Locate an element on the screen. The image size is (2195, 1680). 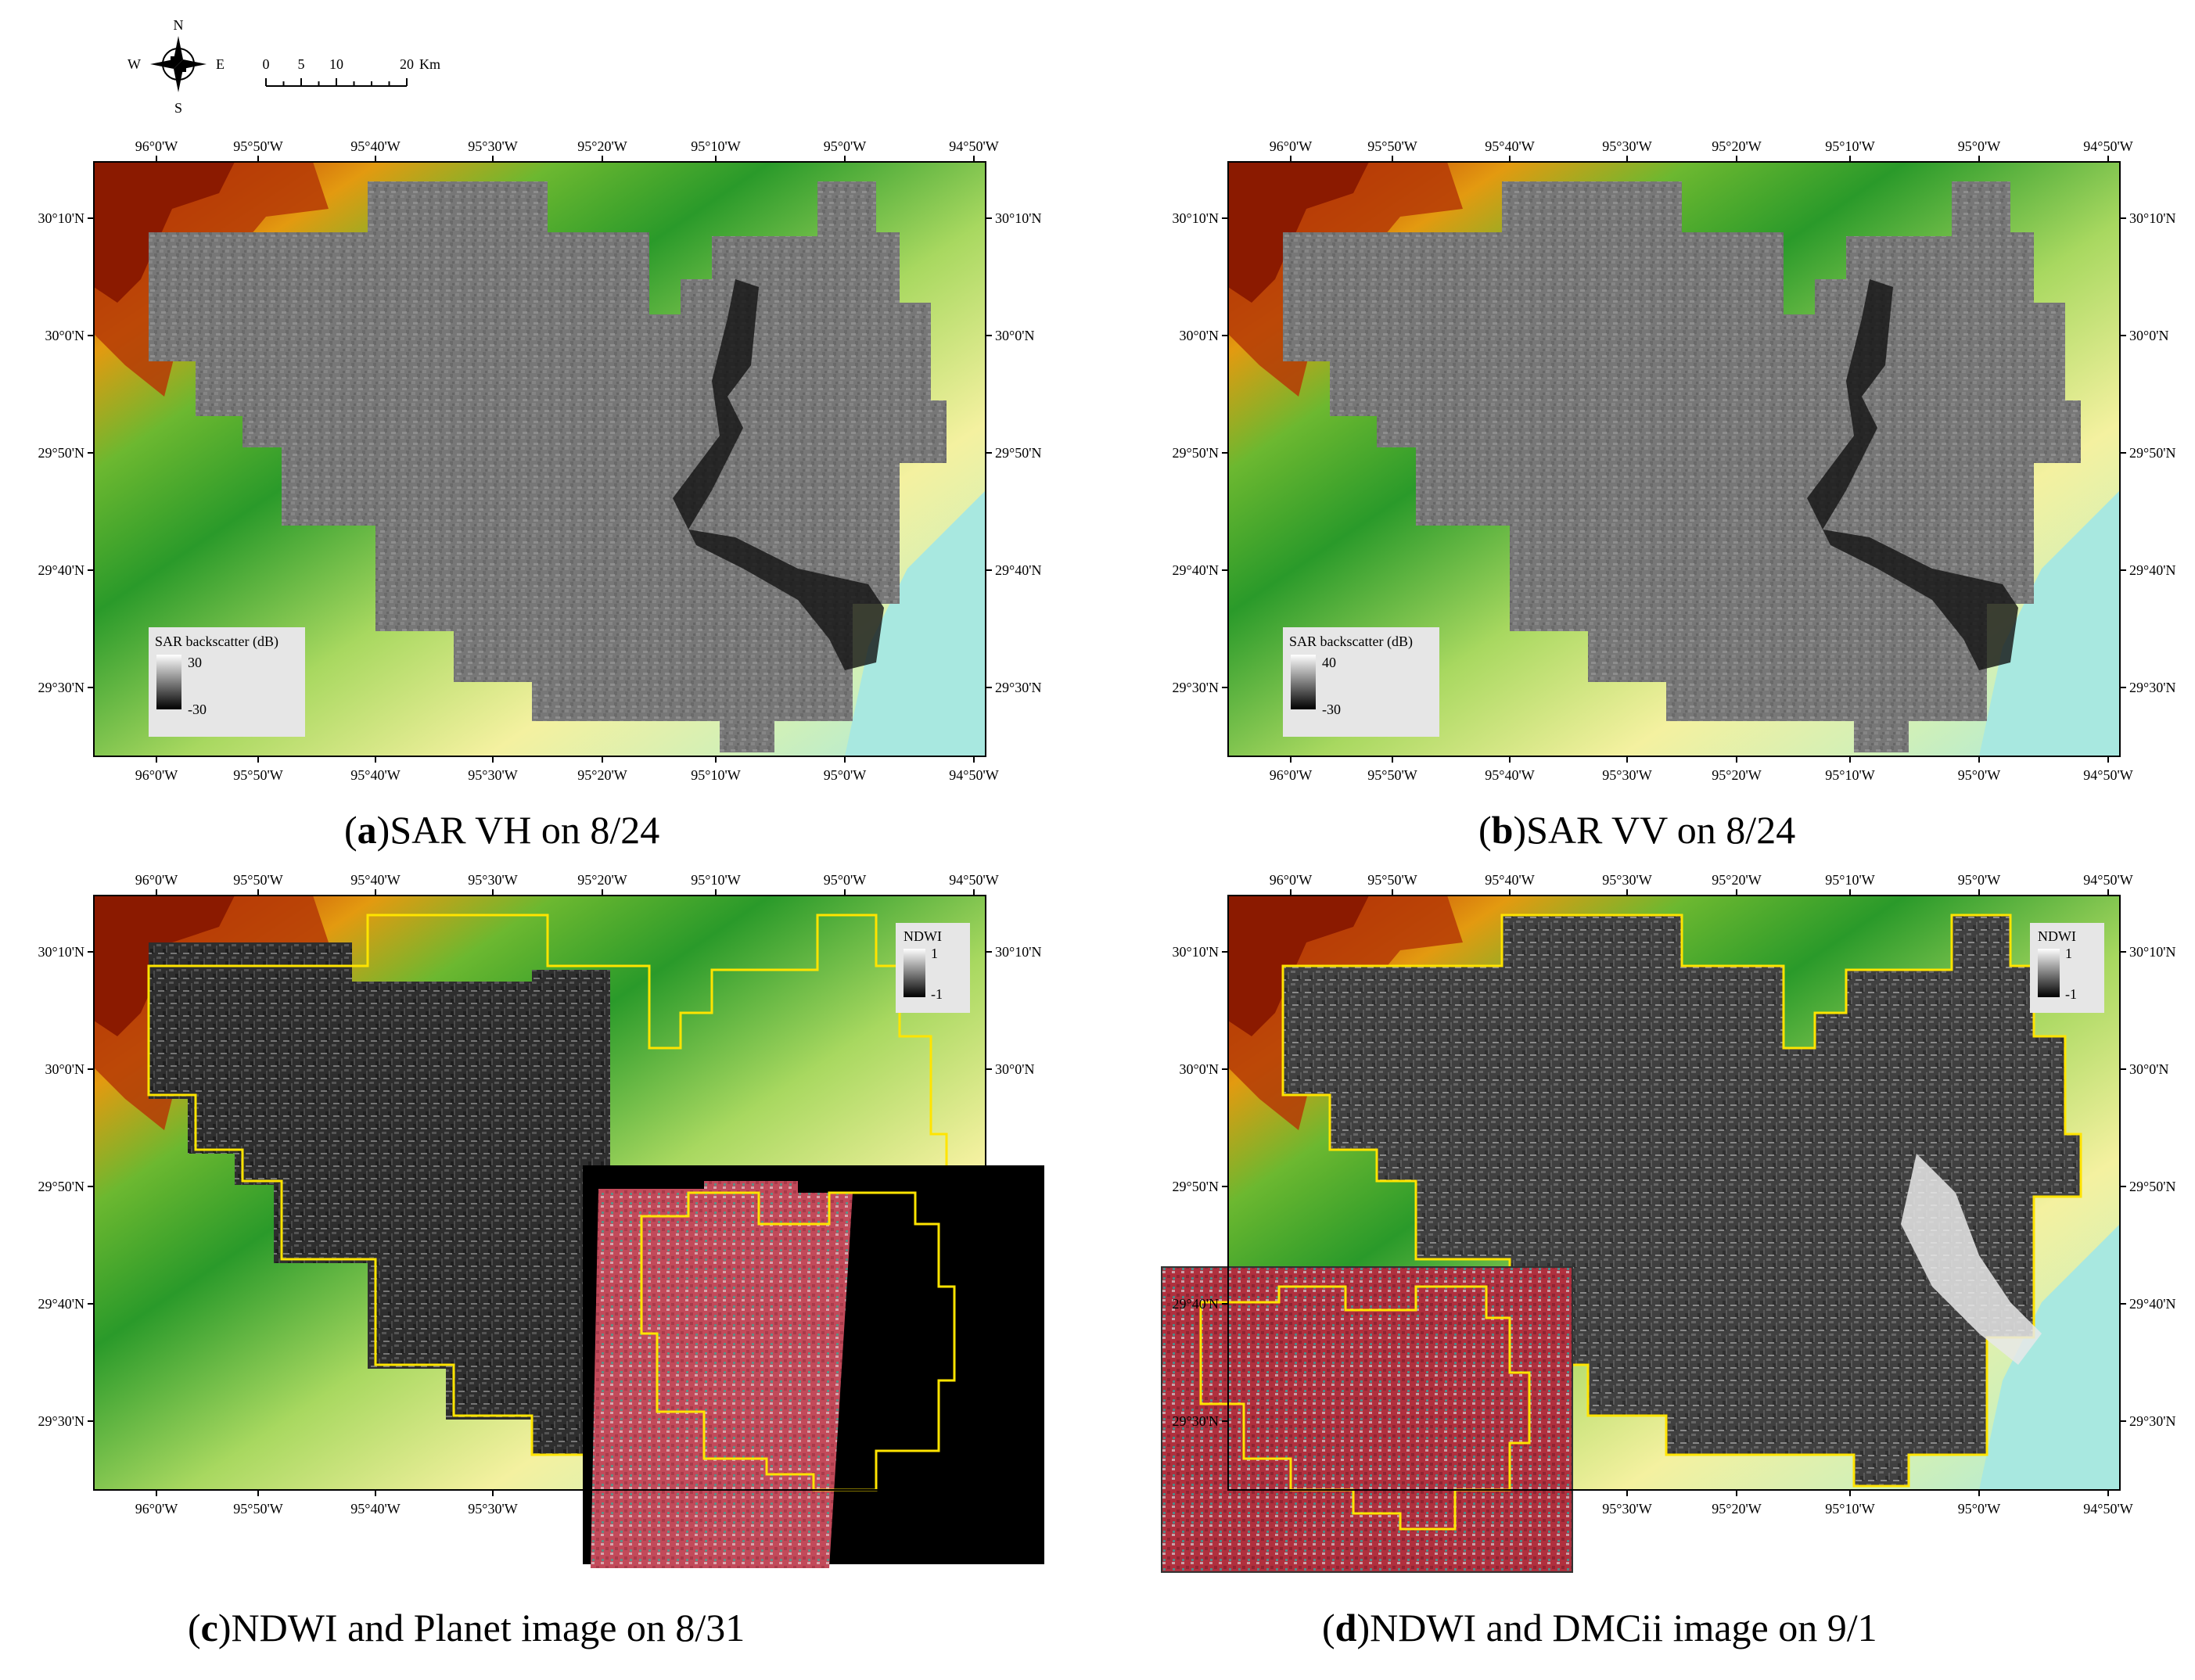
scale-label-10: 10 is located at coordinates (336, 64).